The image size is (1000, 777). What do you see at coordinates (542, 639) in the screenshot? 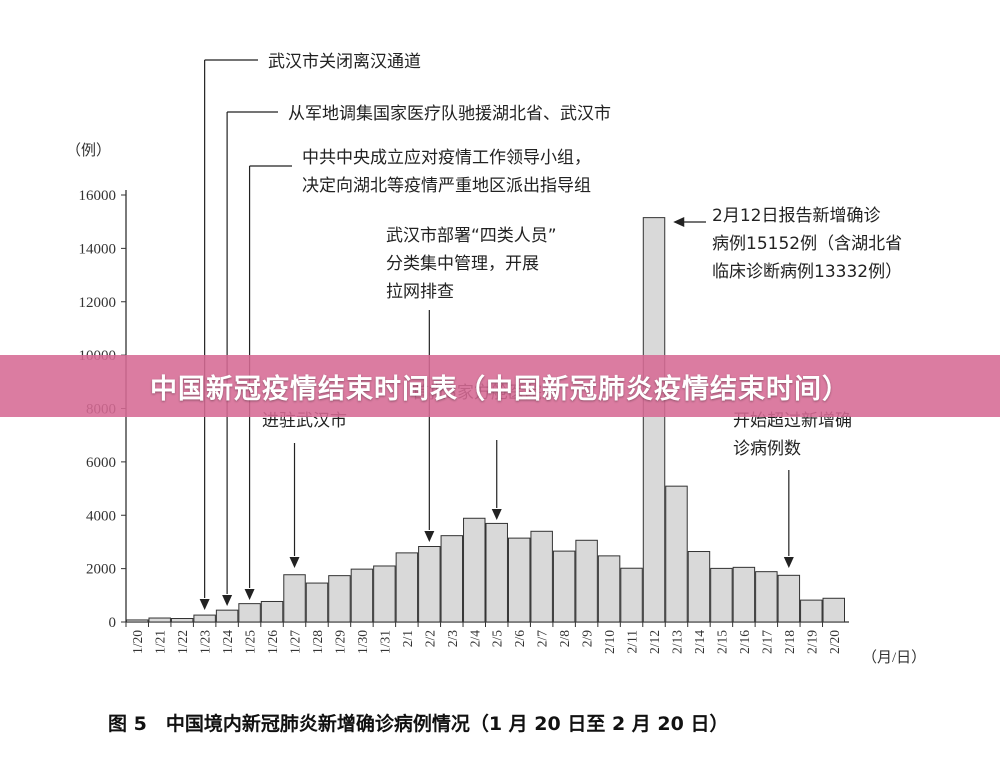
I see `x-tick-label: 2/7` at bounding box center [542, 639].